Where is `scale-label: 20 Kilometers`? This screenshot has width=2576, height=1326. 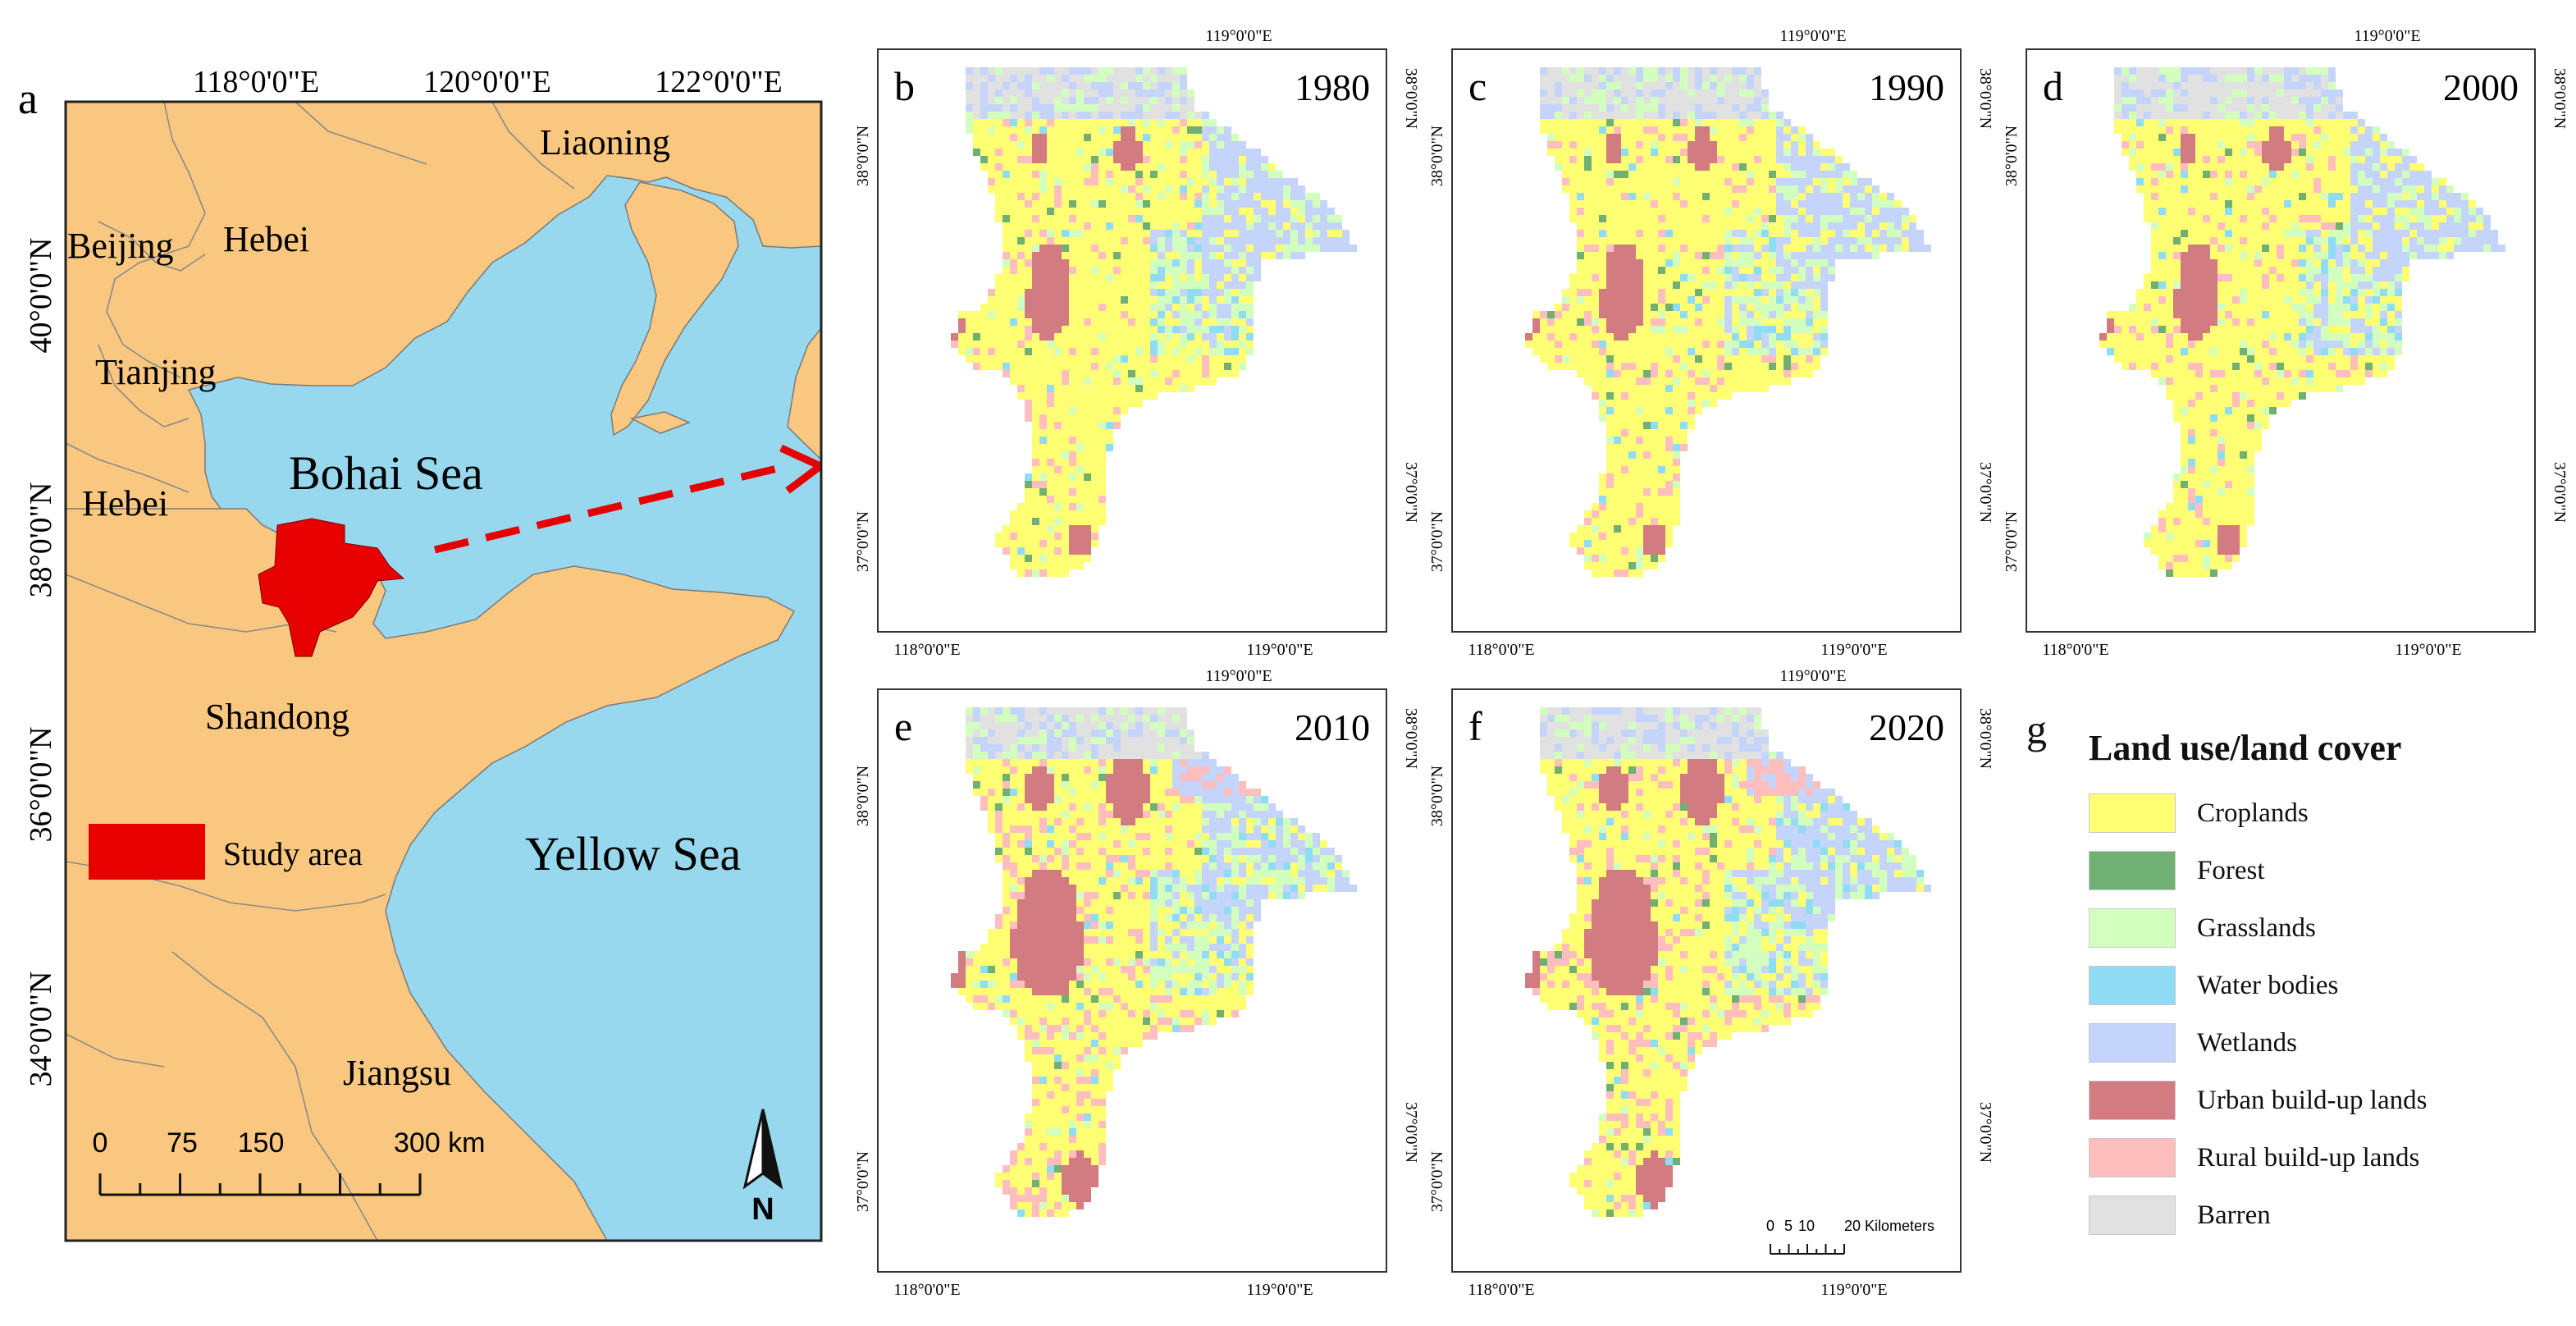
scale-label: 20 Kilometers is located at coordinates (1889, 1226).